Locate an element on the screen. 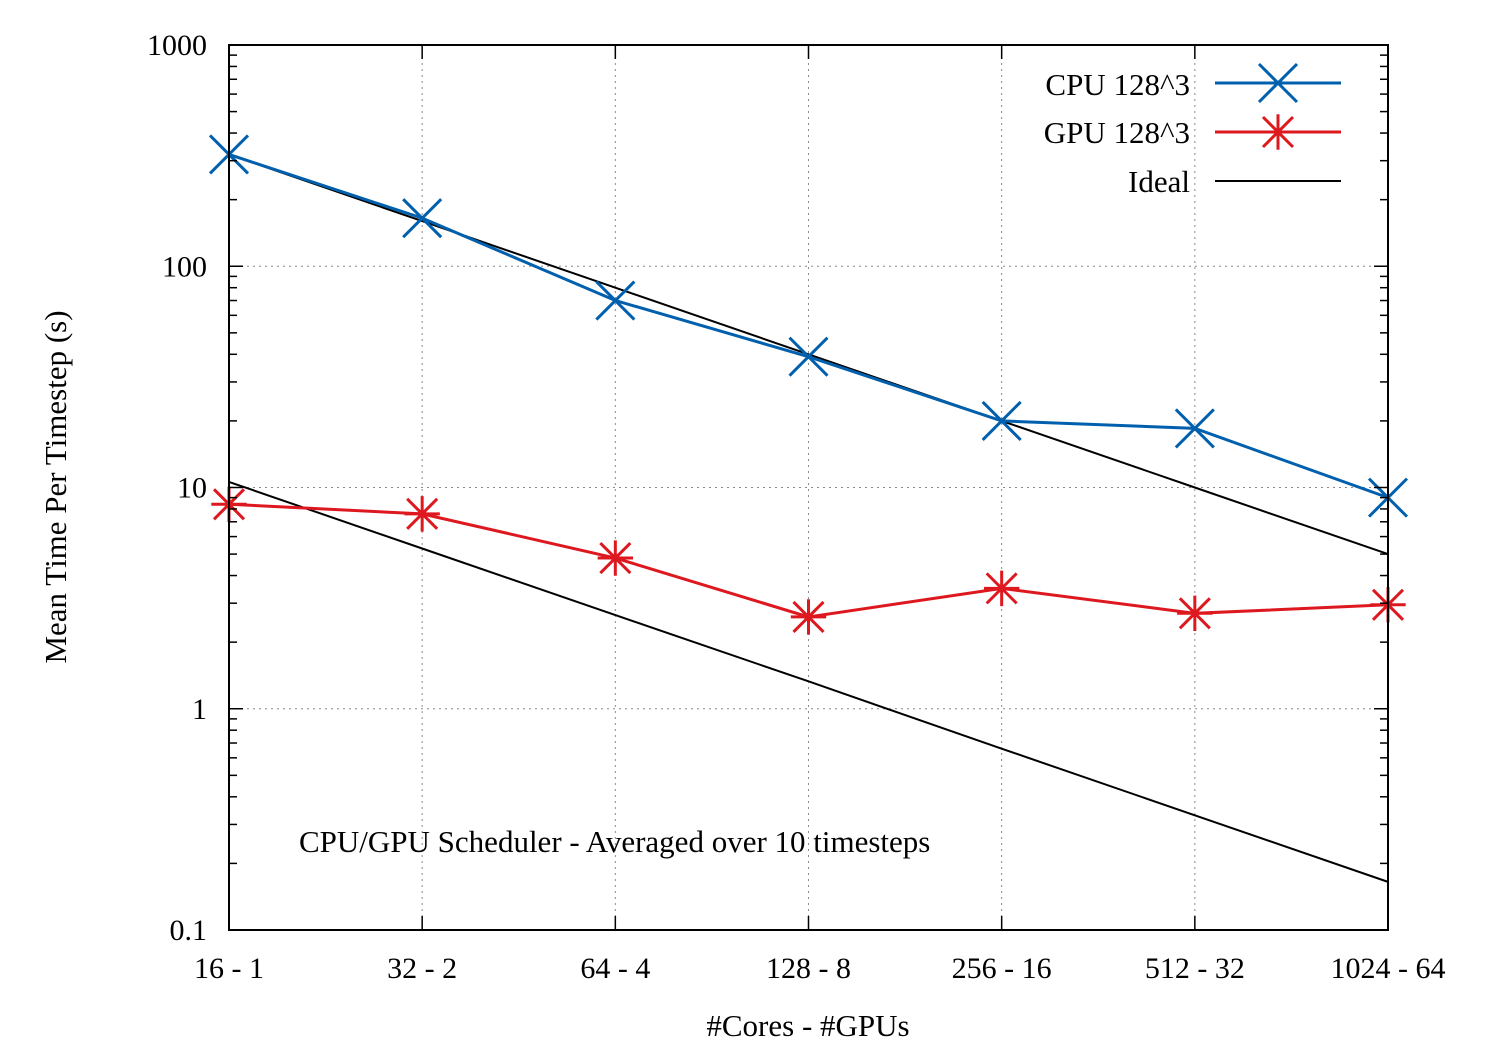  legend-label-ideal: Ideal is located at coordinates (1159, 181).